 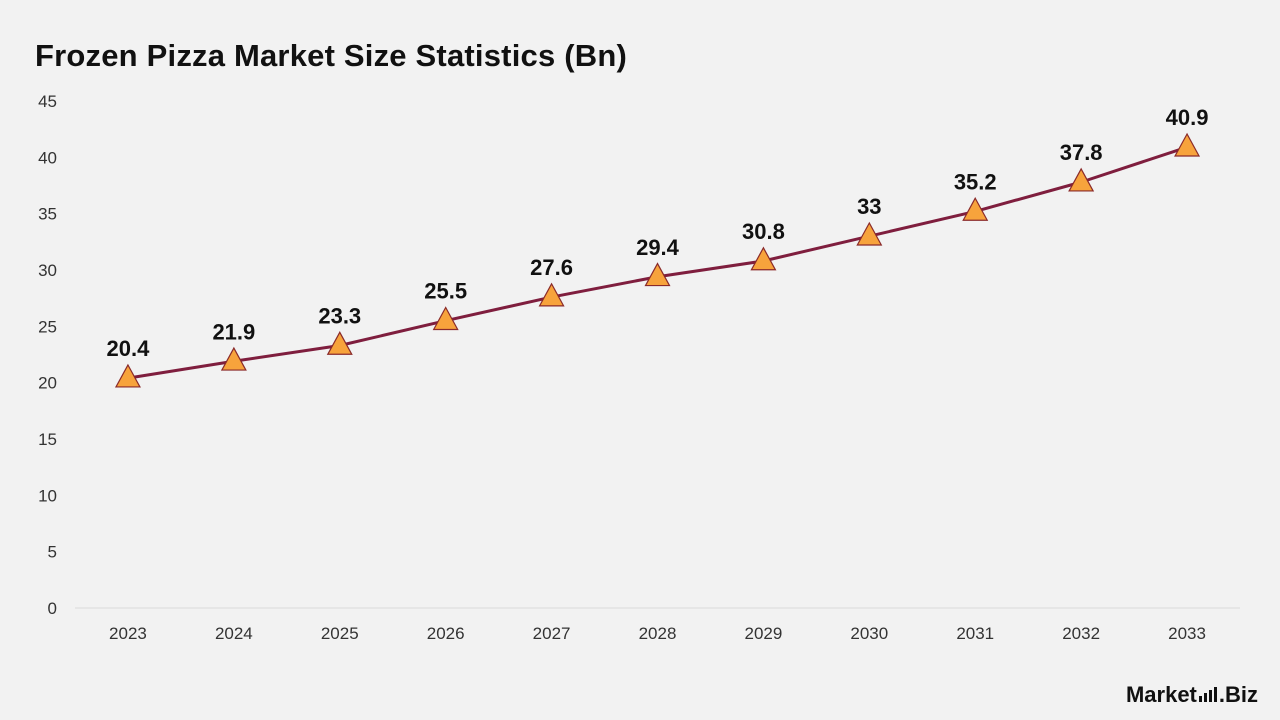 What do you see at coordinates (234, 633) in the screenshot?
I see `x-tick-label: 2024` at bounding box center [234, 633].